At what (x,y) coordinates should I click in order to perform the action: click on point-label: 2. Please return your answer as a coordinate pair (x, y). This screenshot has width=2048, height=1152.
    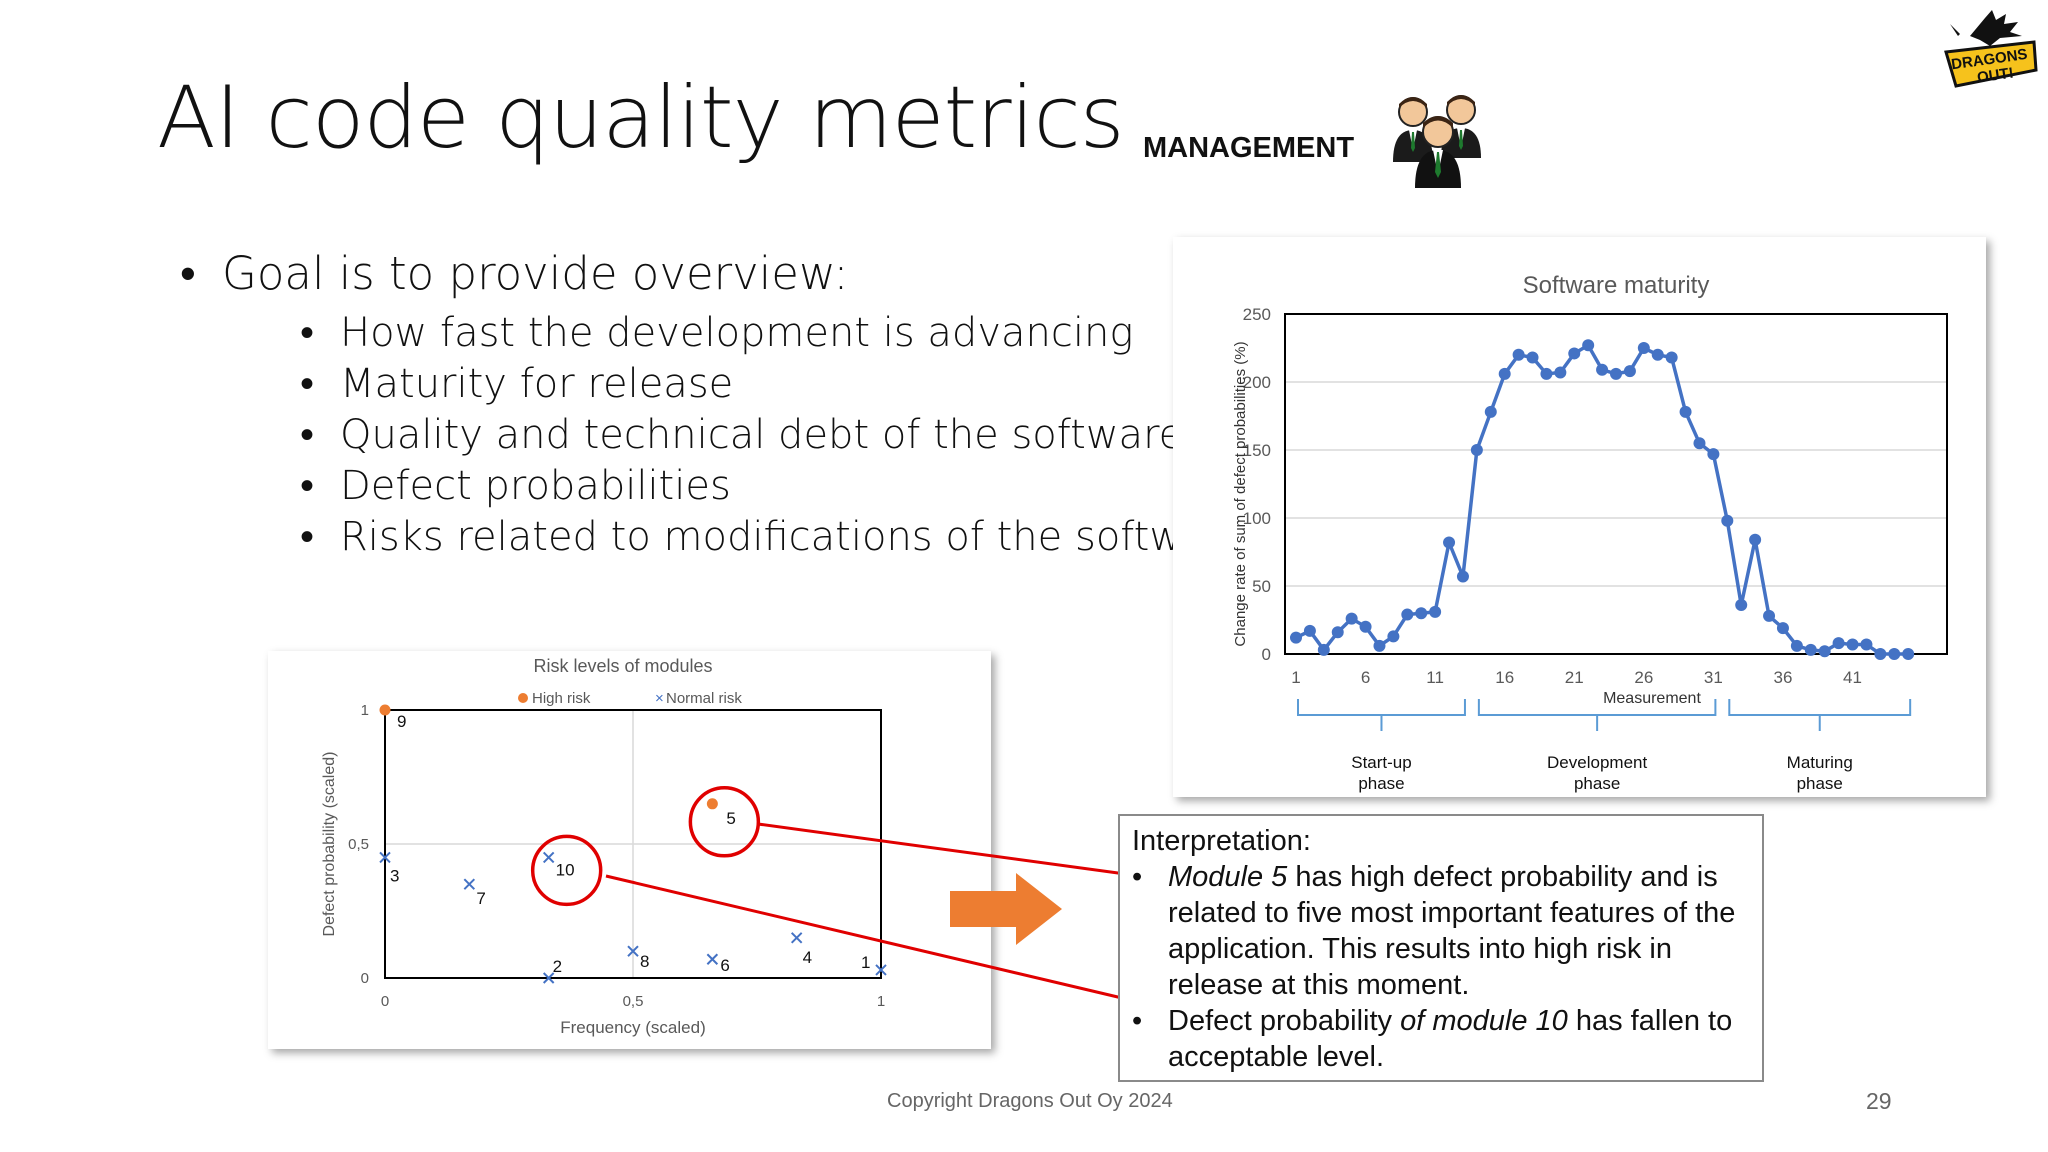
    Looking at the image, I should click on (557, 966).